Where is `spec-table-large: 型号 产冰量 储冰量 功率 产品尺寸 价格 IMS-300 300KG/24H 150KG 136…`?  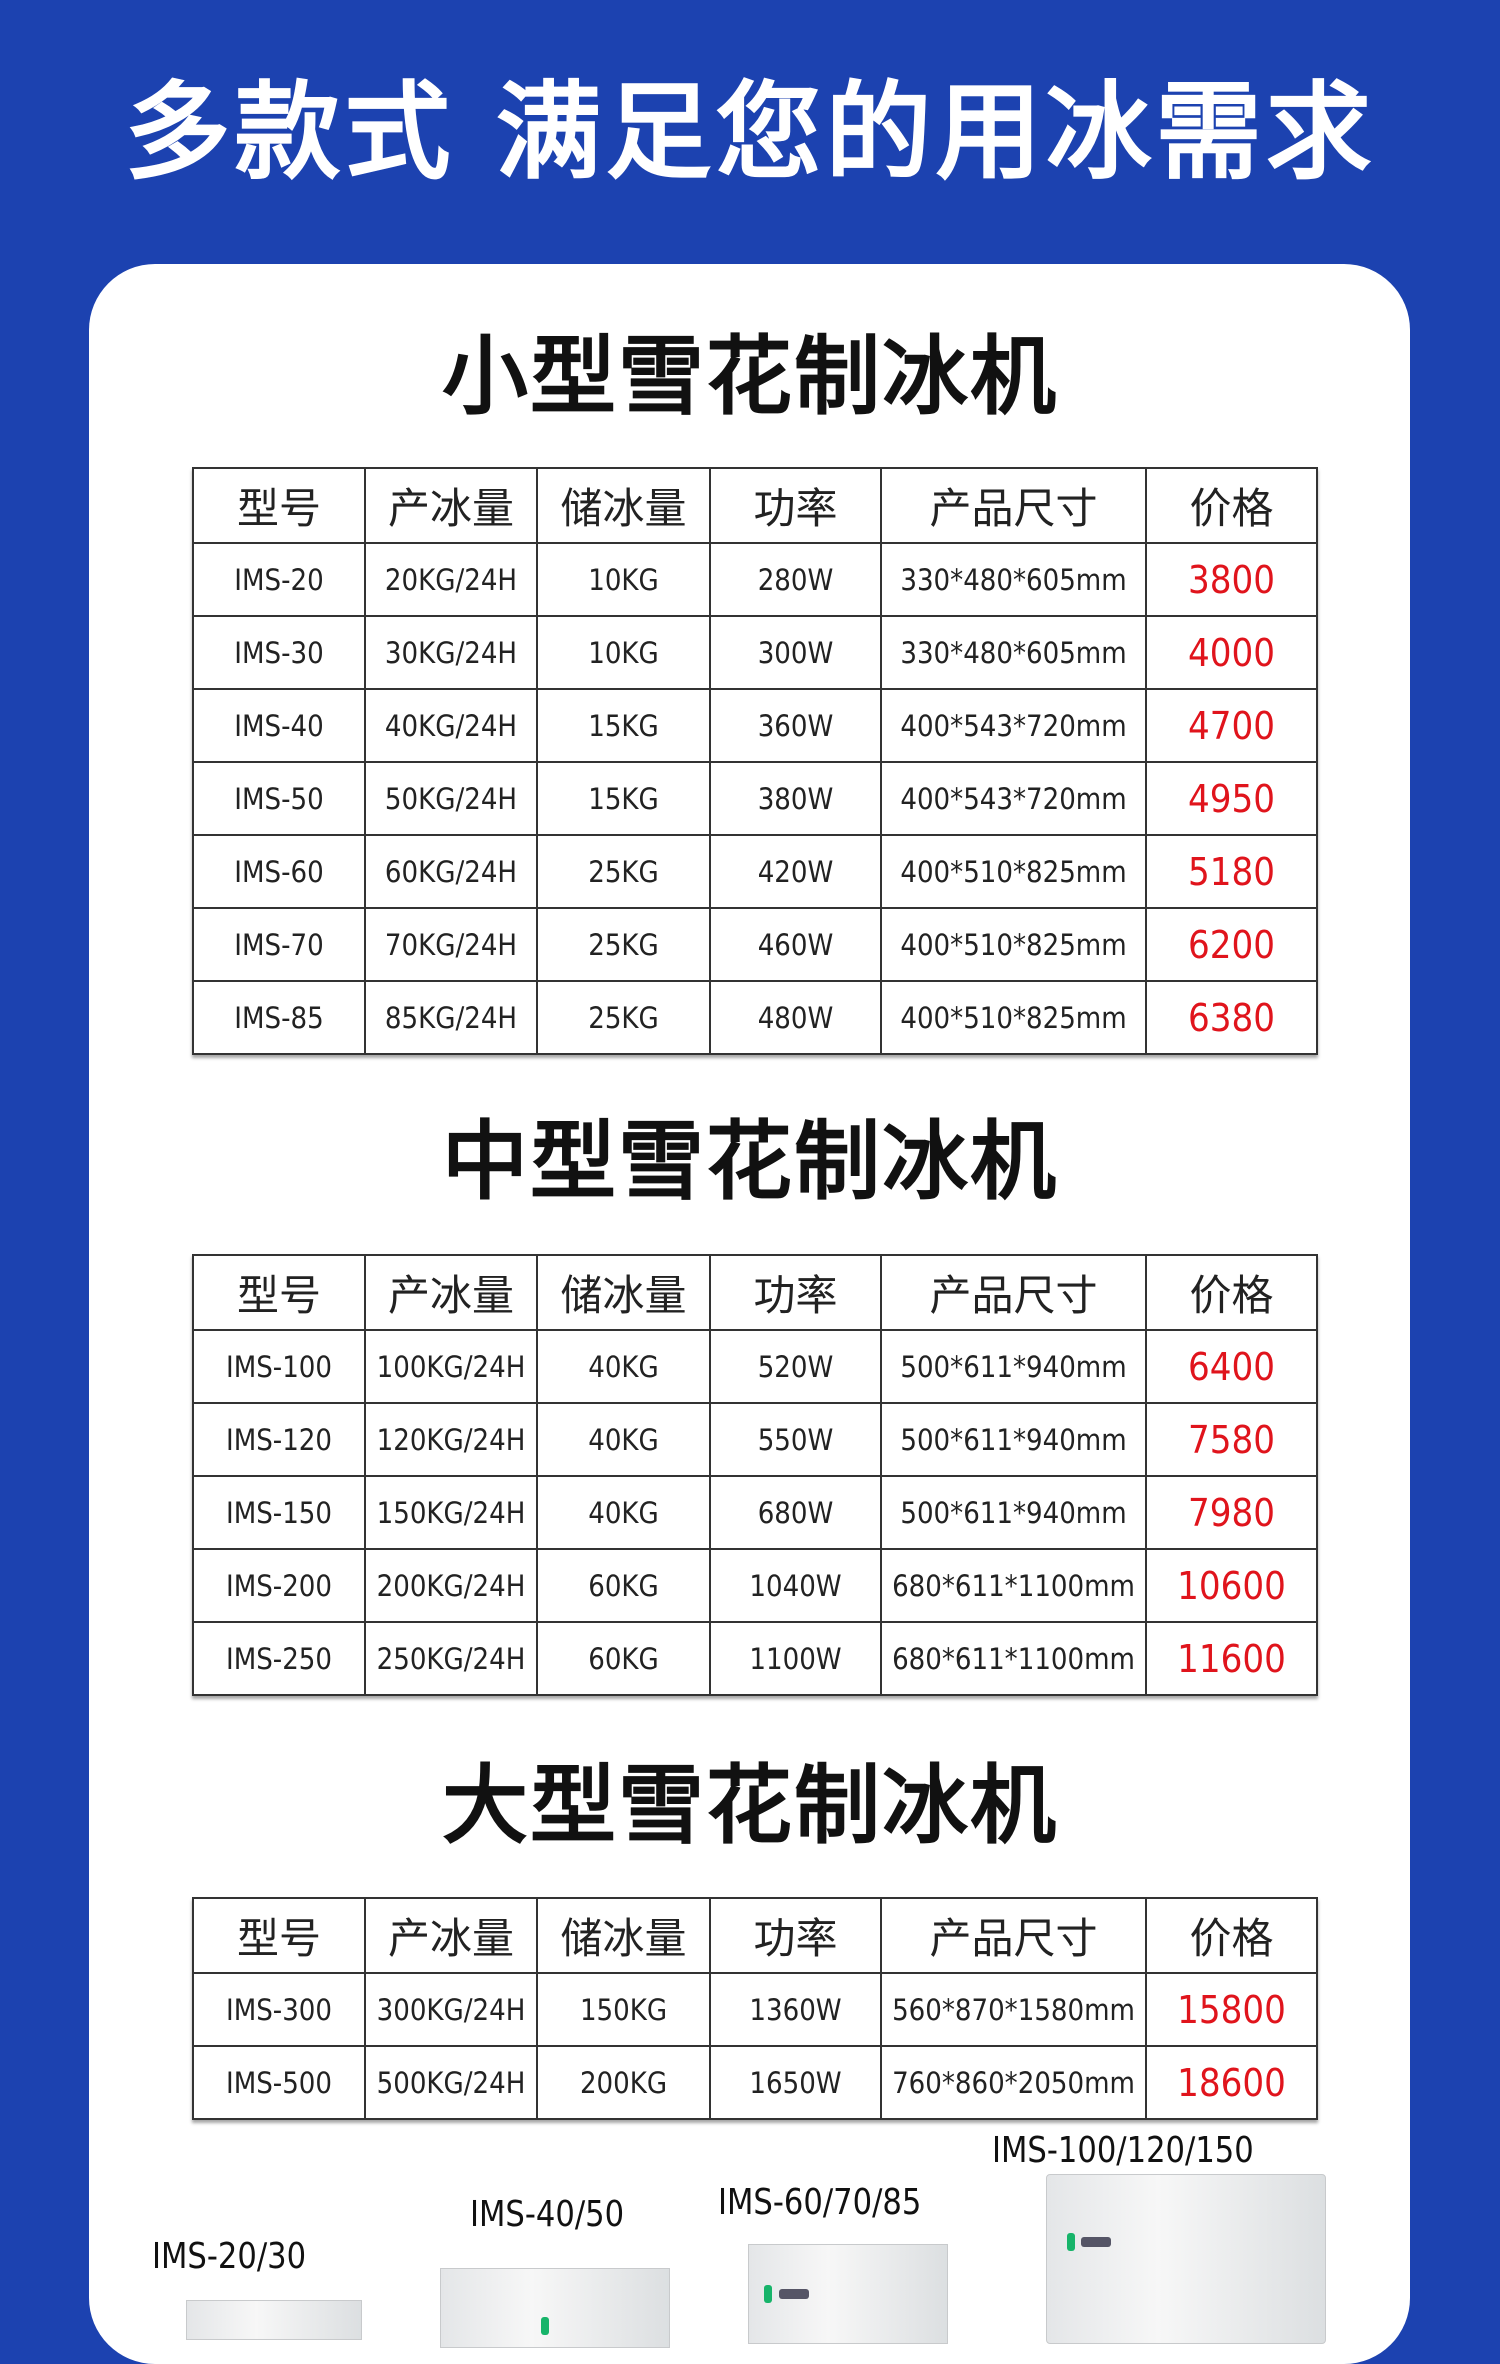 spec-table-large: 型号 产冰量 储冰量 功率 产品尺寸 价格 IMS-300 300KG/24H 150KG 136… is located at coordinates (755, 2008).